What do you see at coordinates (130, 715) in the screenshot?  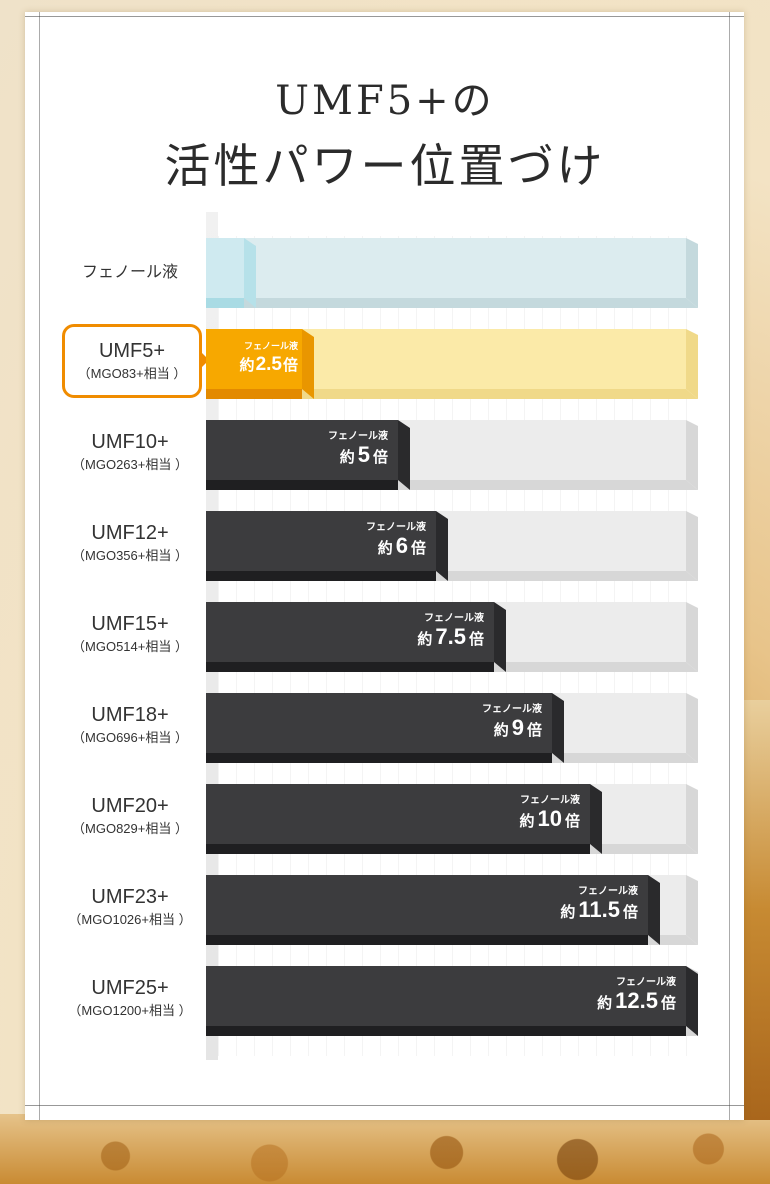 I see `category-name: UMF18+` at bounding box center [130, 715].